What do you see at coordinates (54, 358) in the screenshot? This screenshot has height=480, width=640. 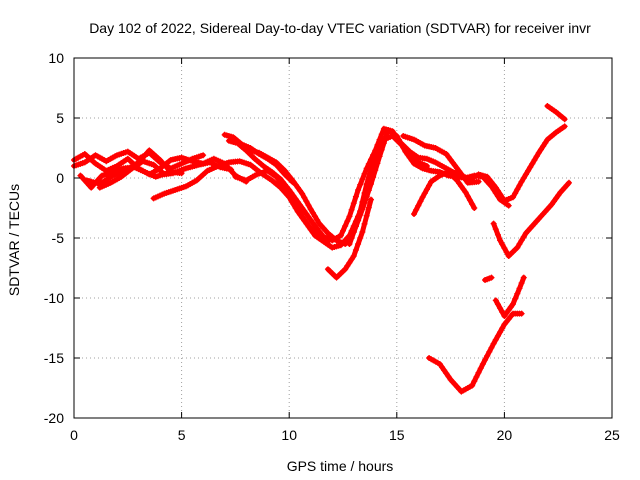 I see `y-tick-label: -15` at bounding box center [54, 358].